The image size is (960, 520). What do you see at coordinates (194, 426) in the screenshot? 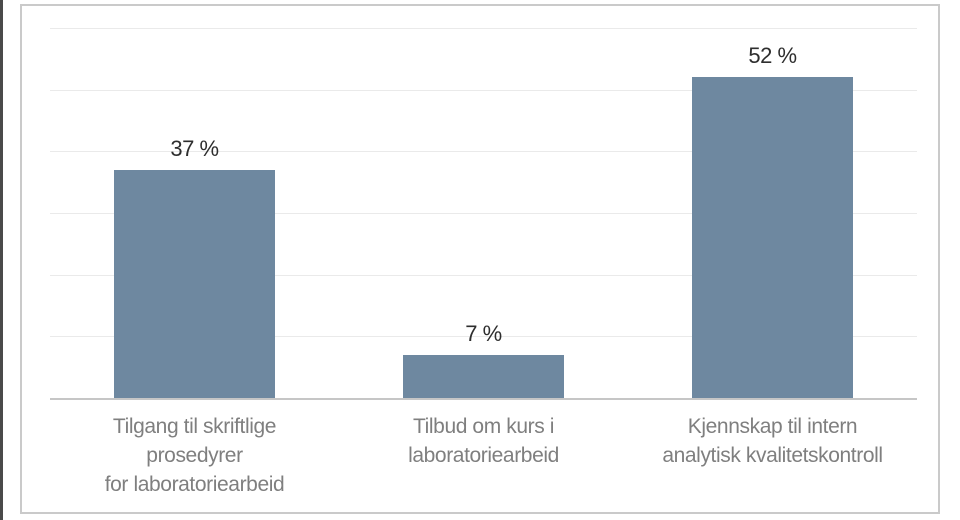
I see `category-label-line: Tilgang til skriftlige` at bounding box center [194, 426].